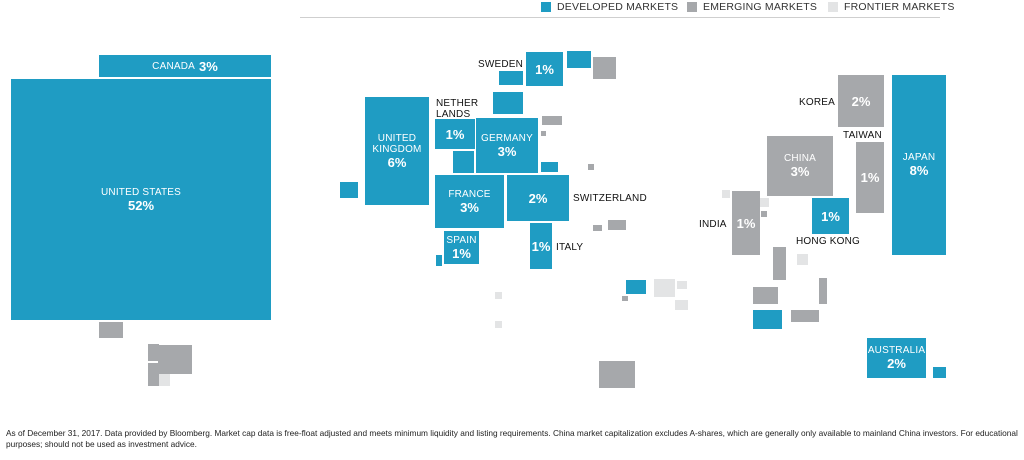 The height and width of the screenshot is (460, 1024). What do you see at coordinates (457, 109) in the screenshot?
I see `netherlands-name: NETHER LANDS` at bounding box center [457, 109].